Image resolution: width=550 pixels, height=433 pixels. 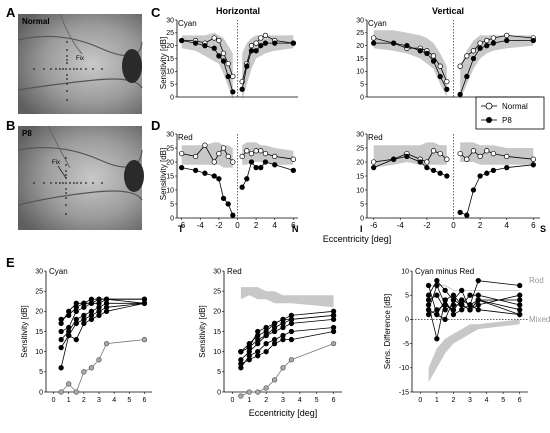 What do you see at coordinates (232, 59) in the screenshot?
I see `chart-c-horizontal: 0 5 10 15 20 25 30 Cyan` at bounding box center [232, 59].